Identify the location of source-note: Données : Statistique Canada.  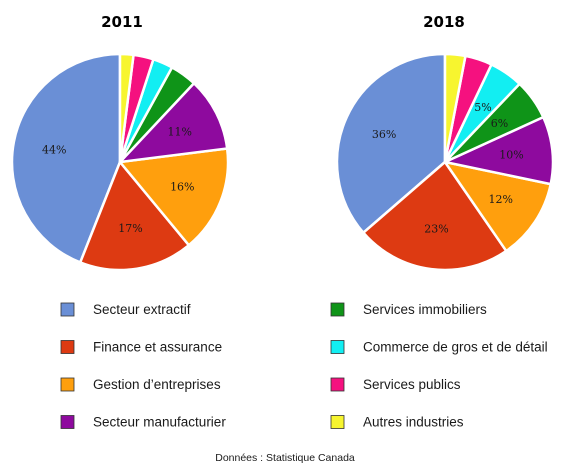
(285, 458).